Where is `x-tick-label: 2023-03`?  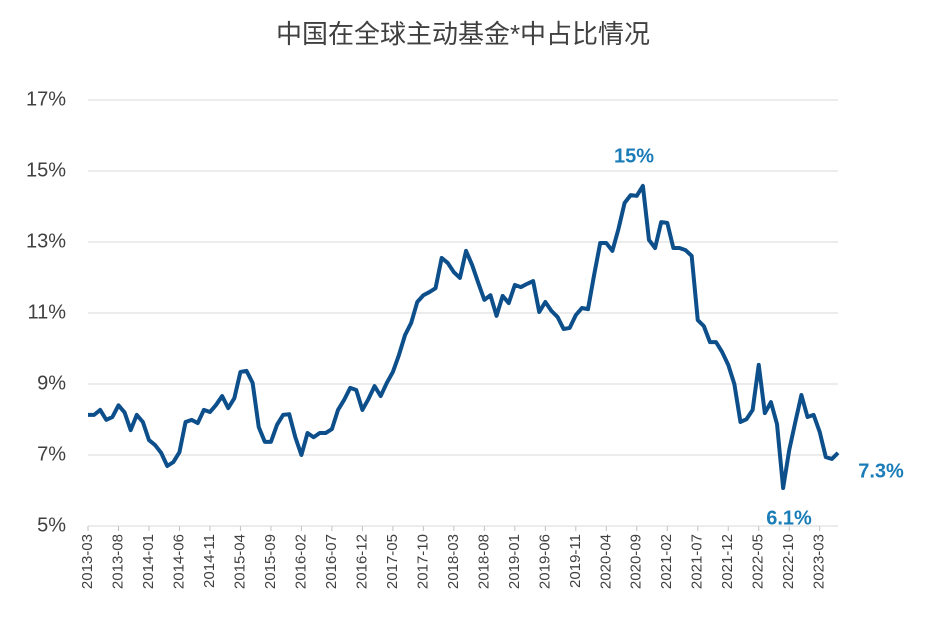 x-tick-label: 2023-03 is located at coordinates (819, 561).